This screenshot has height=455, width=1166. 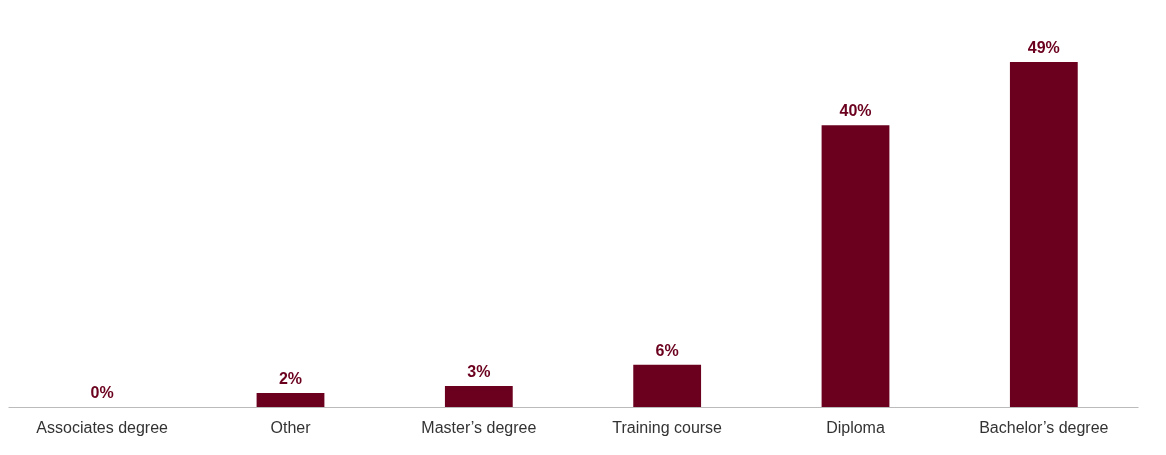 What do you see at coordinates (667, 427) in the screenshot?
I see `x-tick-label: Training course` at bounding box center [667, 427].